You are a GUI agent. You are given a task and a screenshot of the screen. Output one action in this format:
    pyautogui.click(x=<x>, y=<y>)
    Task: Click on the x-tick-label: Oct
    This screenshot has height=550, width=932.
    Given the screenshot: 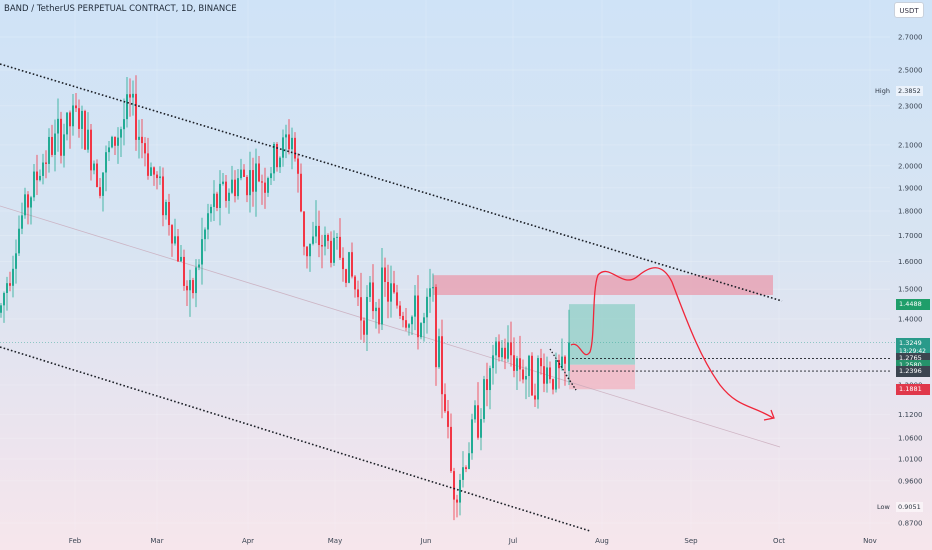 What is the action you would take?
    pyautogui.click(x=779, y=541)
    